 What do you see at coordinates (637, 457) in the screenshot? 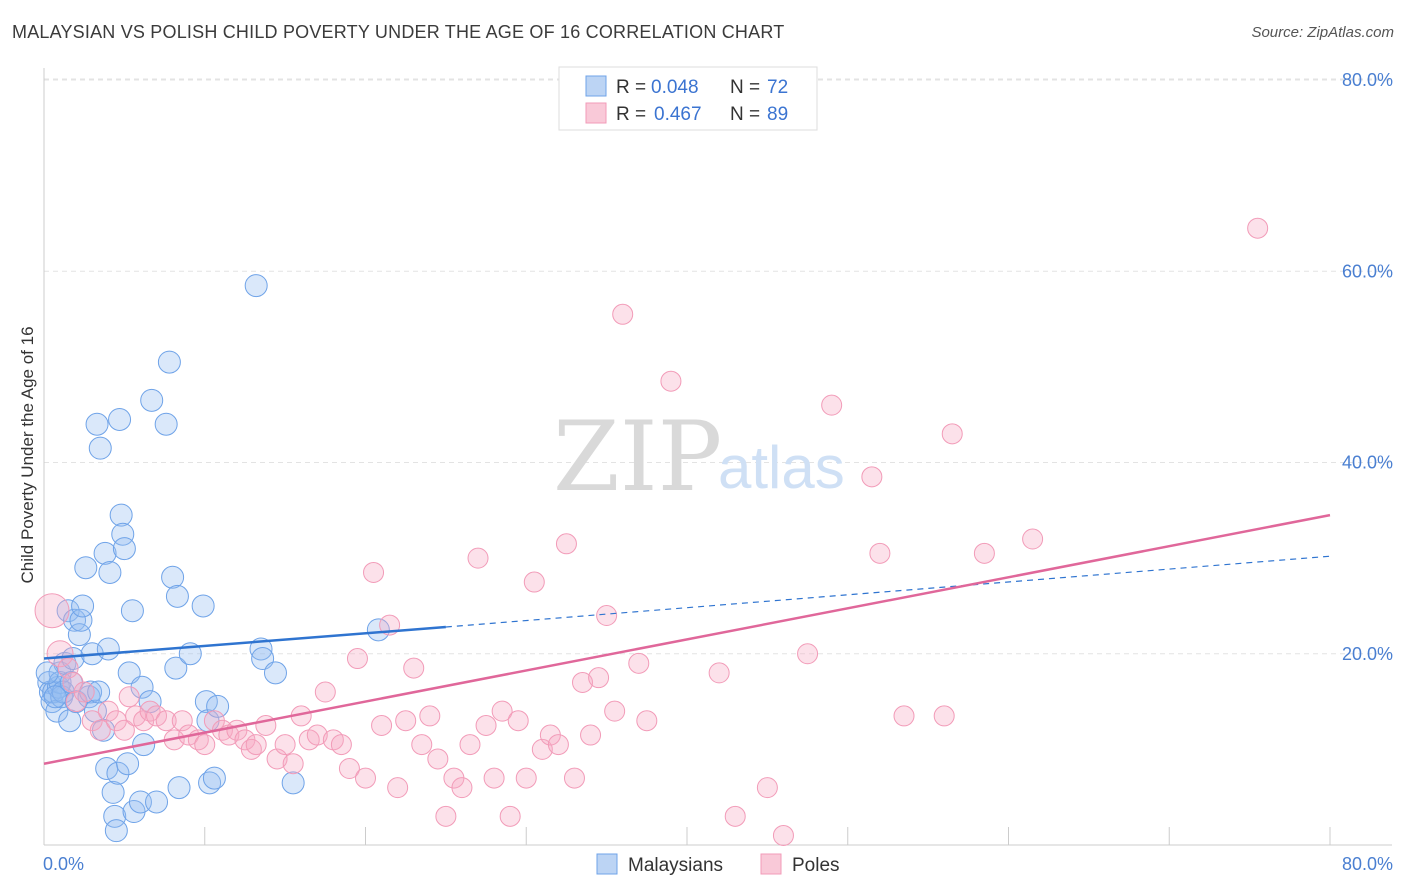
I see `watermark-zip: ZIP` at bounding box center [637, 457].